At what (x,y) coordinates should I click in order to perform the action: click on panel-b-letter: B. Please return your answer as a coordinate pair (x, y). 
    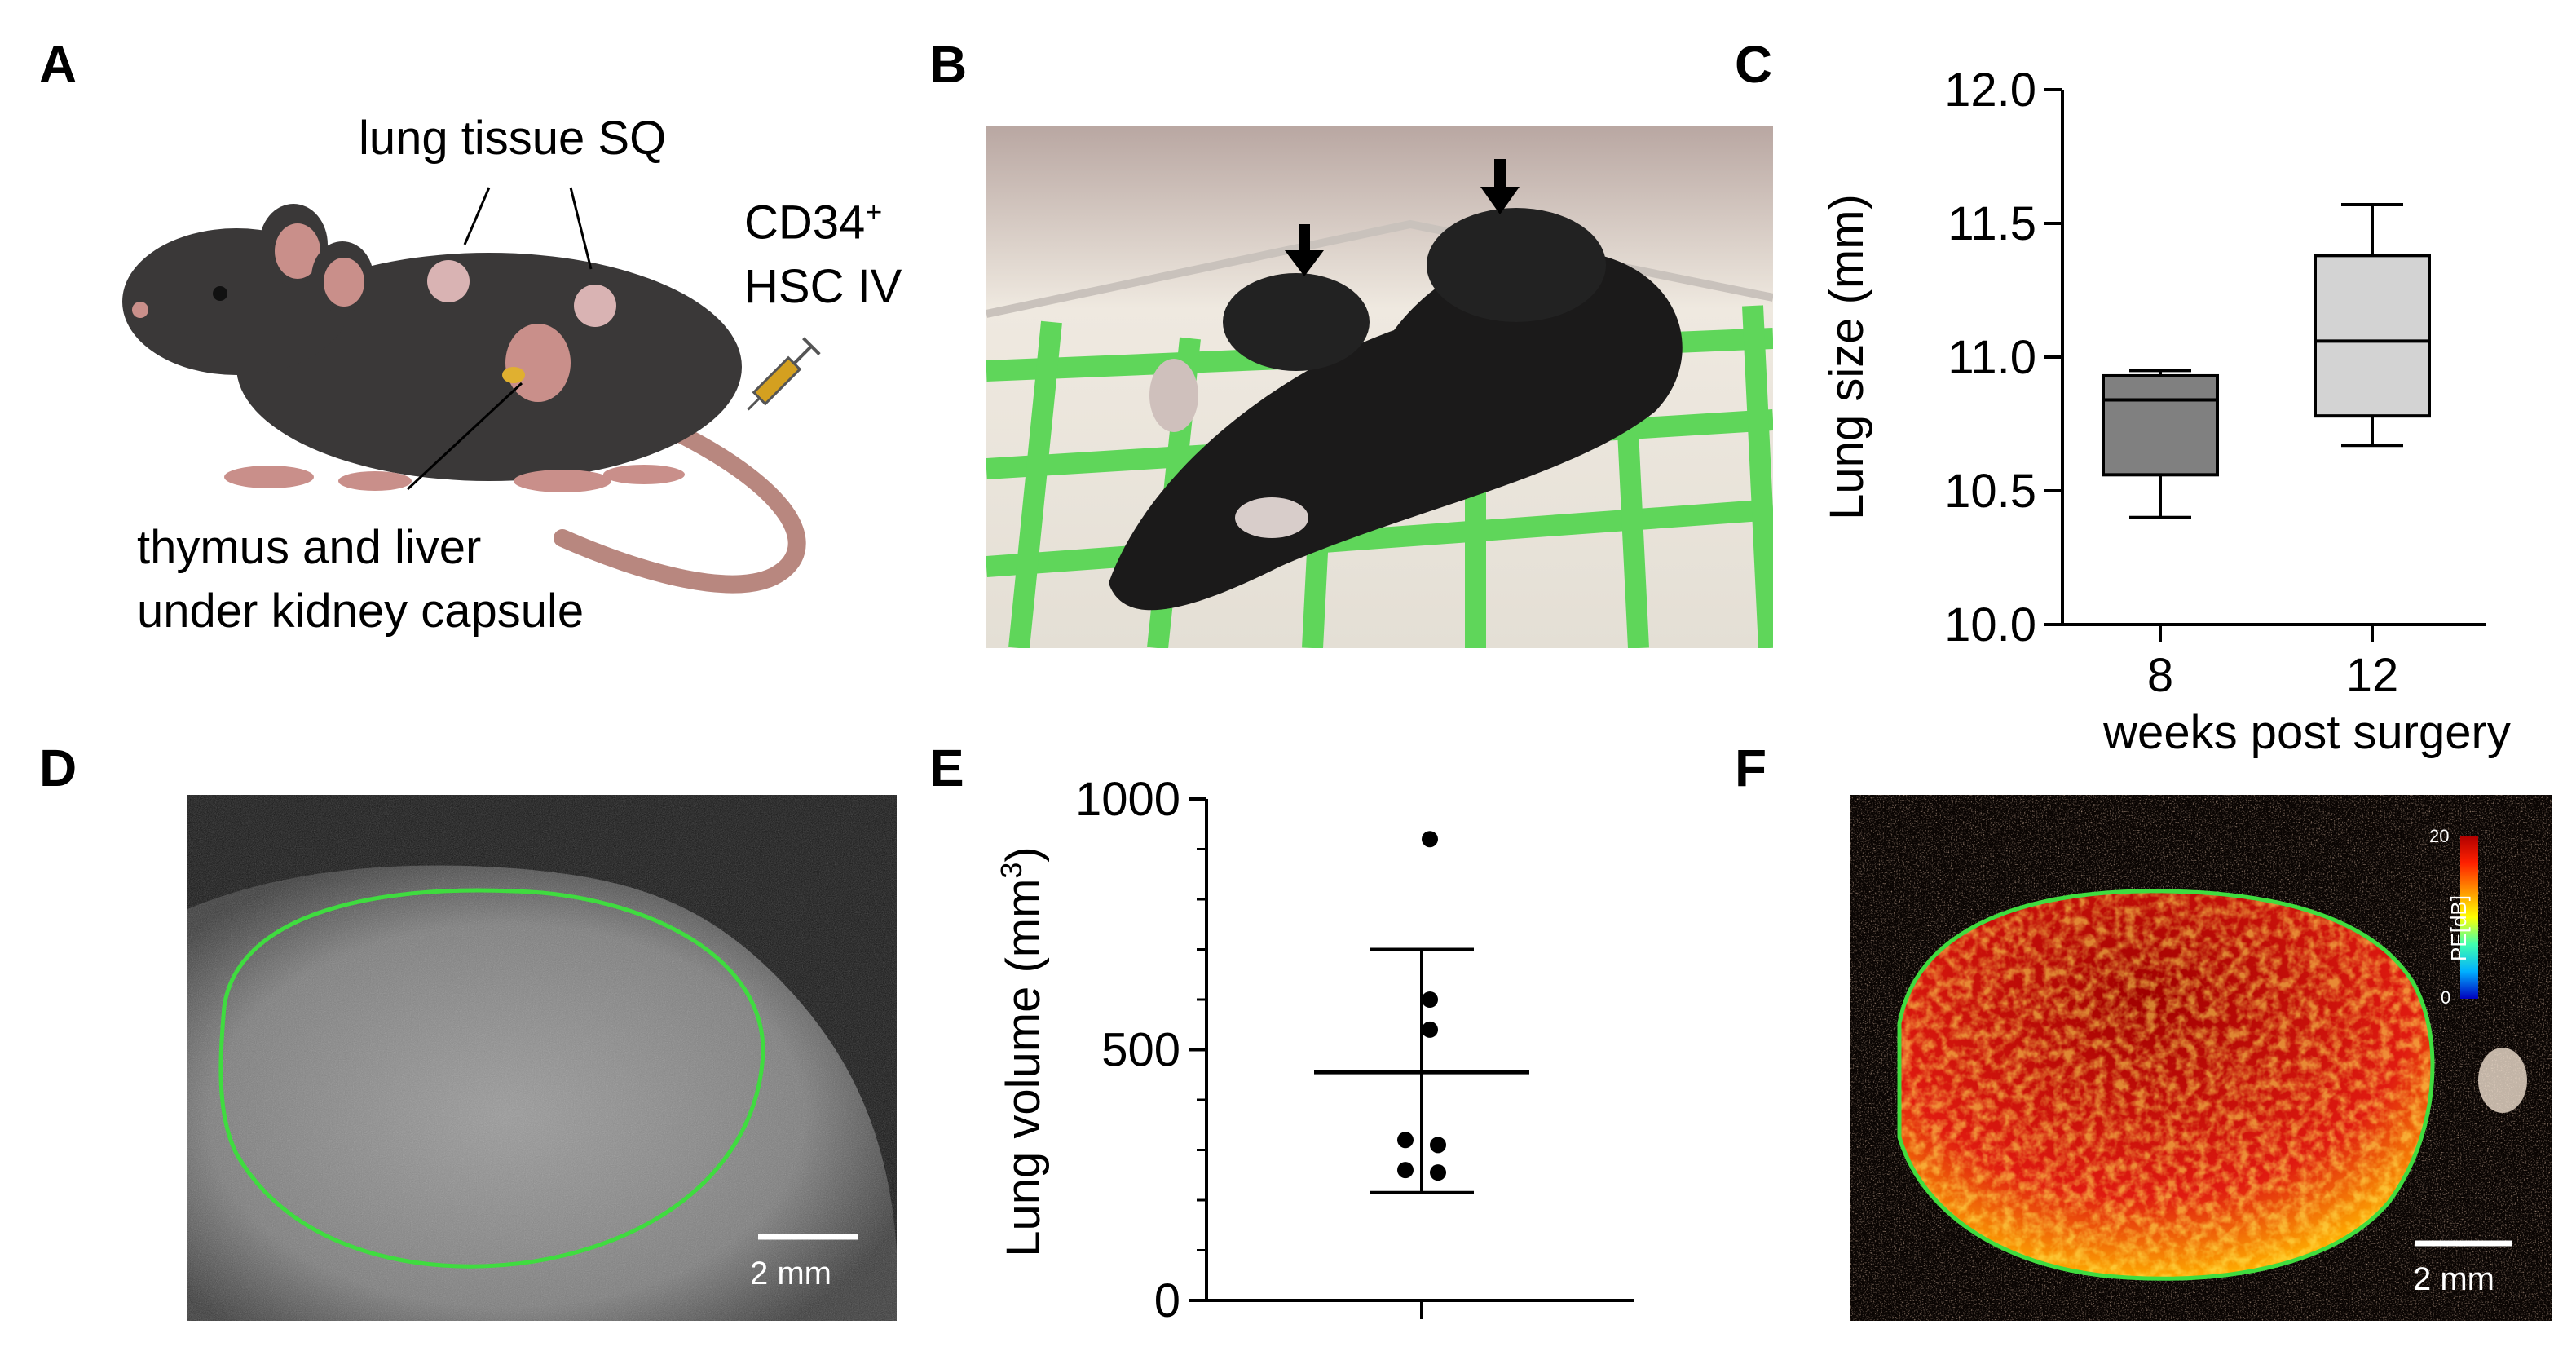
    Looking at the image, I should click on (948, 64).